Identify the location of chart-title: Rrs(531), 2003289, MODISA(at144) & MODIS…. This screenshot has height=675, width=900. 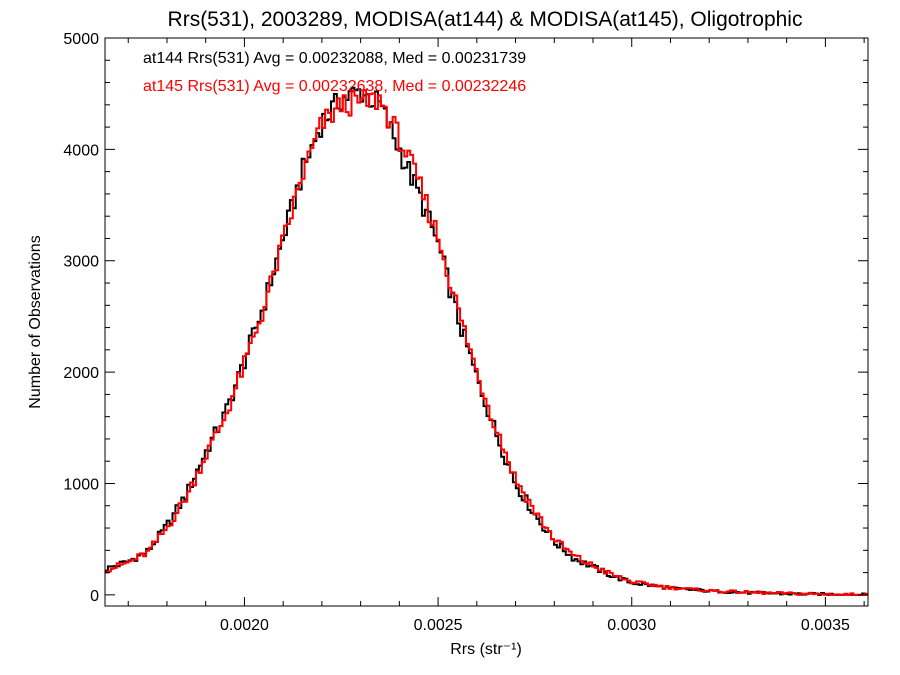
(485, 19).